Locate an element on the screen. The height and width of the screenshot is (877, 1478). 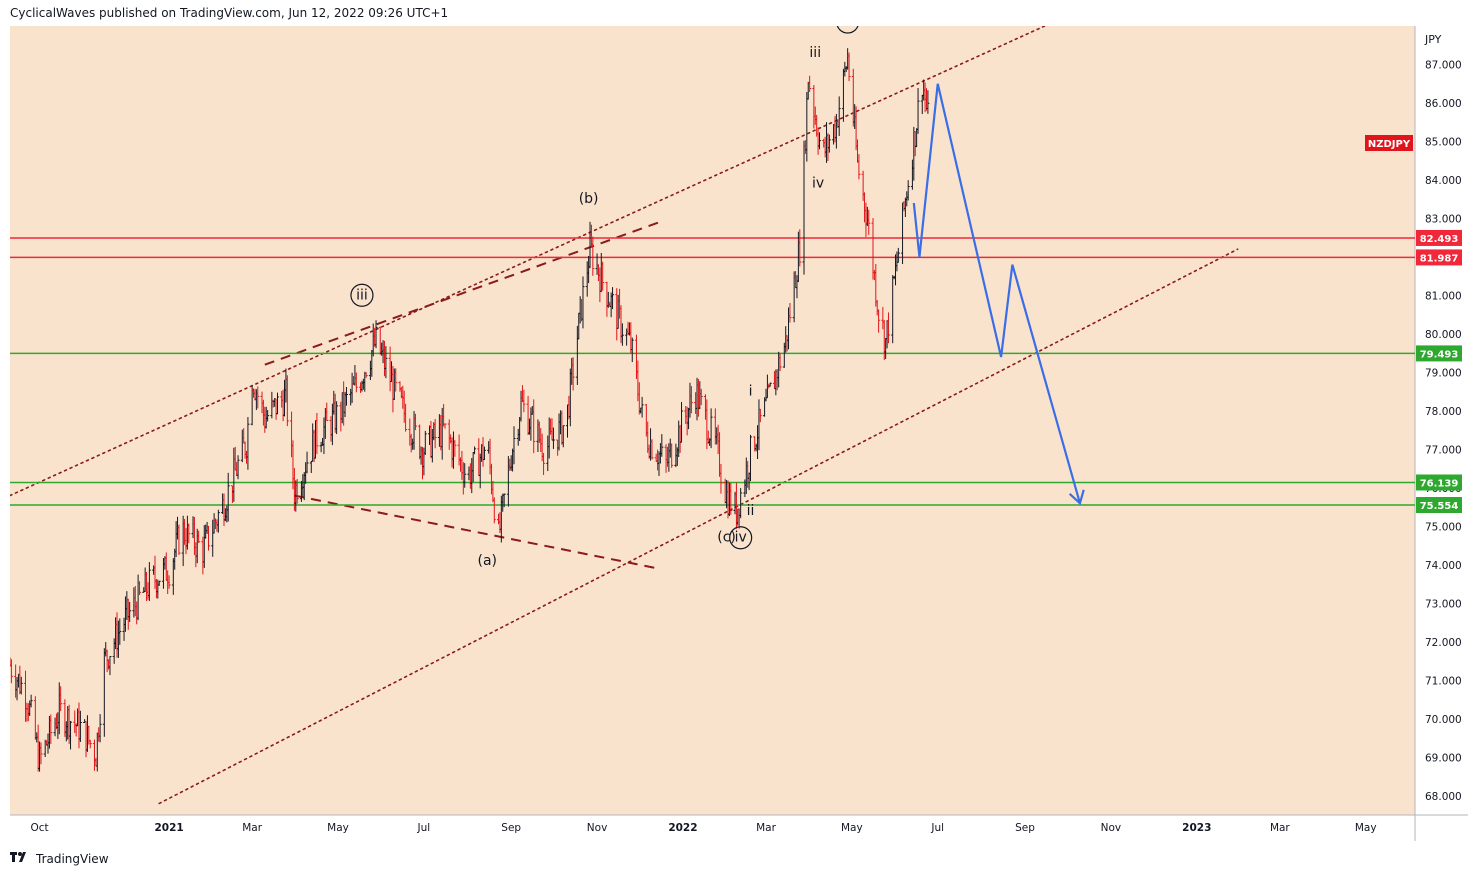
price-tick-label: 69.000 is located at coordinates (1443, 758).